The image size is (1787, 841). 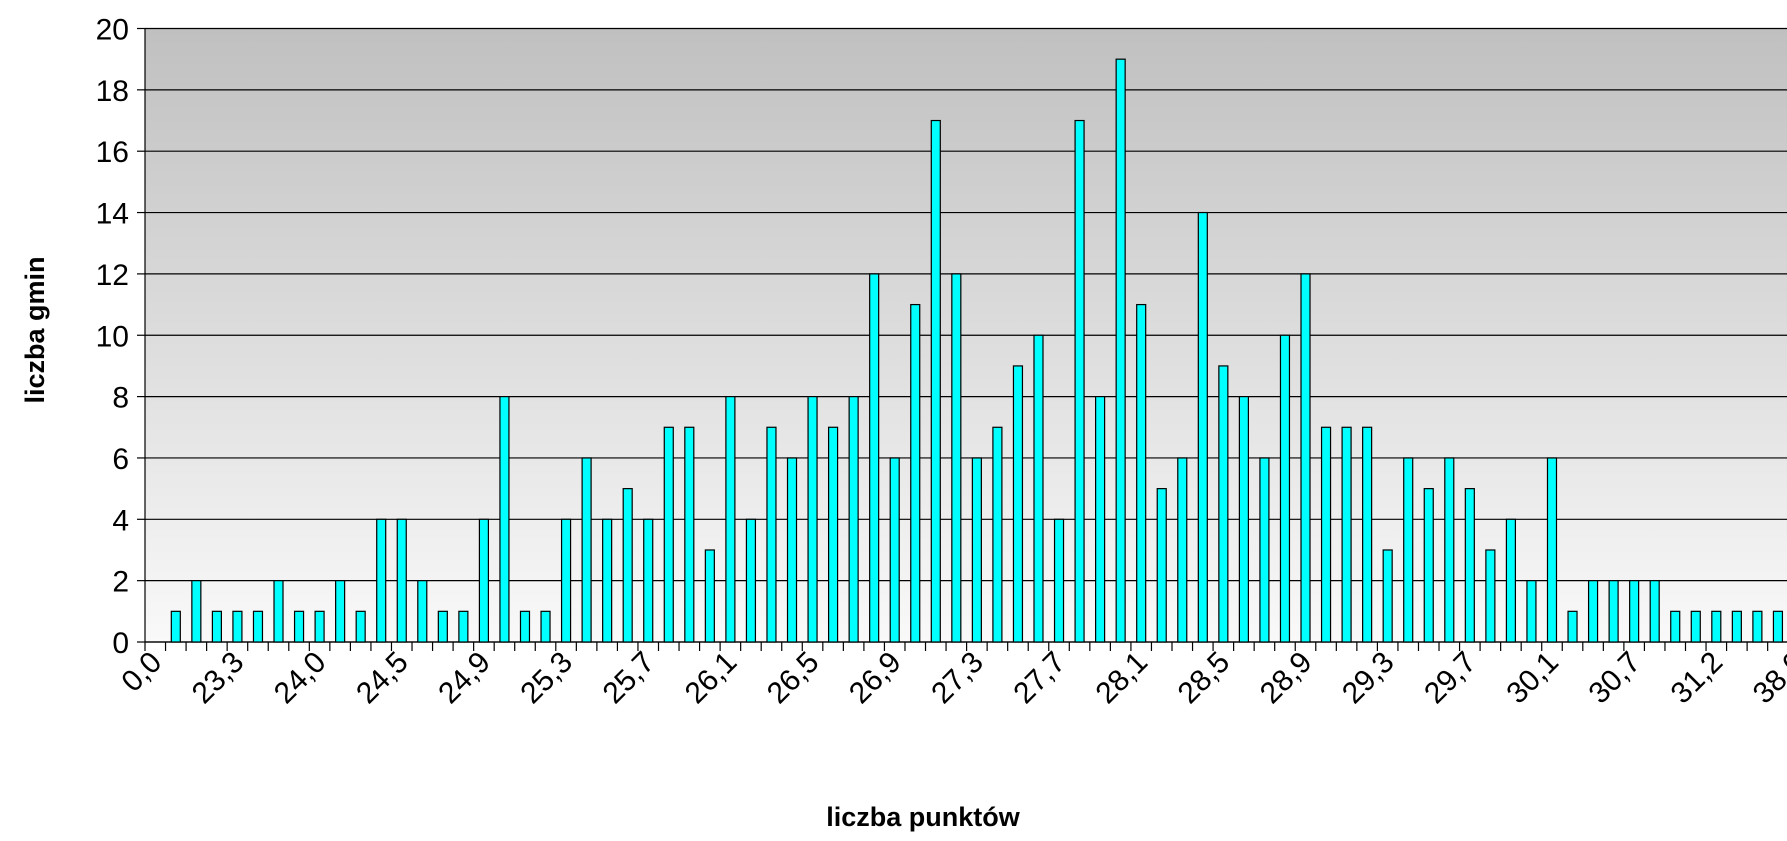 What do you see at coordinates (793, 678) in the screenshot?
I see `x-tick-label: 26,5` at bounding box center [793, 678].